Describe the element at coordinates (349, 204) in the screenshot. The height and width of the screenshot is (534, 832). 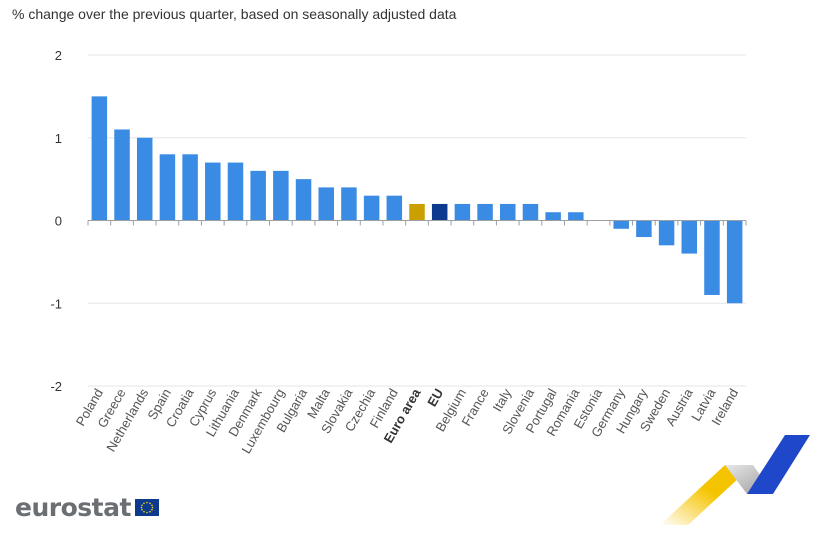
I see `bar-slovakia` at that location.